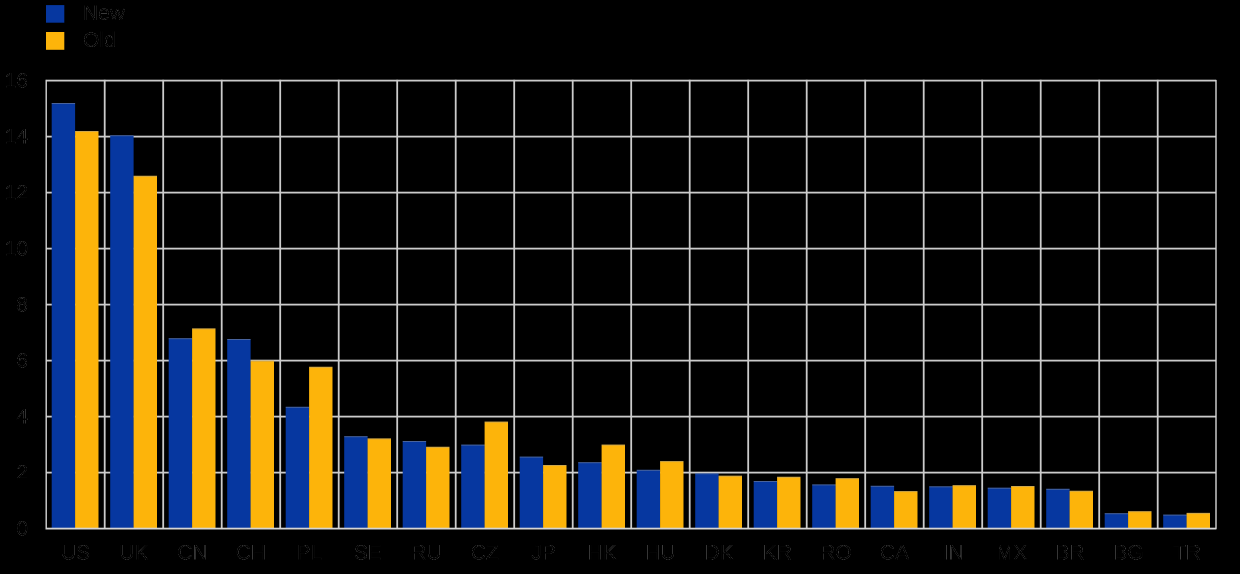  What do you see at coordinates (601, 553) in the screenshot?
I see `svg-text: HK` at bounding box center [601, 553].